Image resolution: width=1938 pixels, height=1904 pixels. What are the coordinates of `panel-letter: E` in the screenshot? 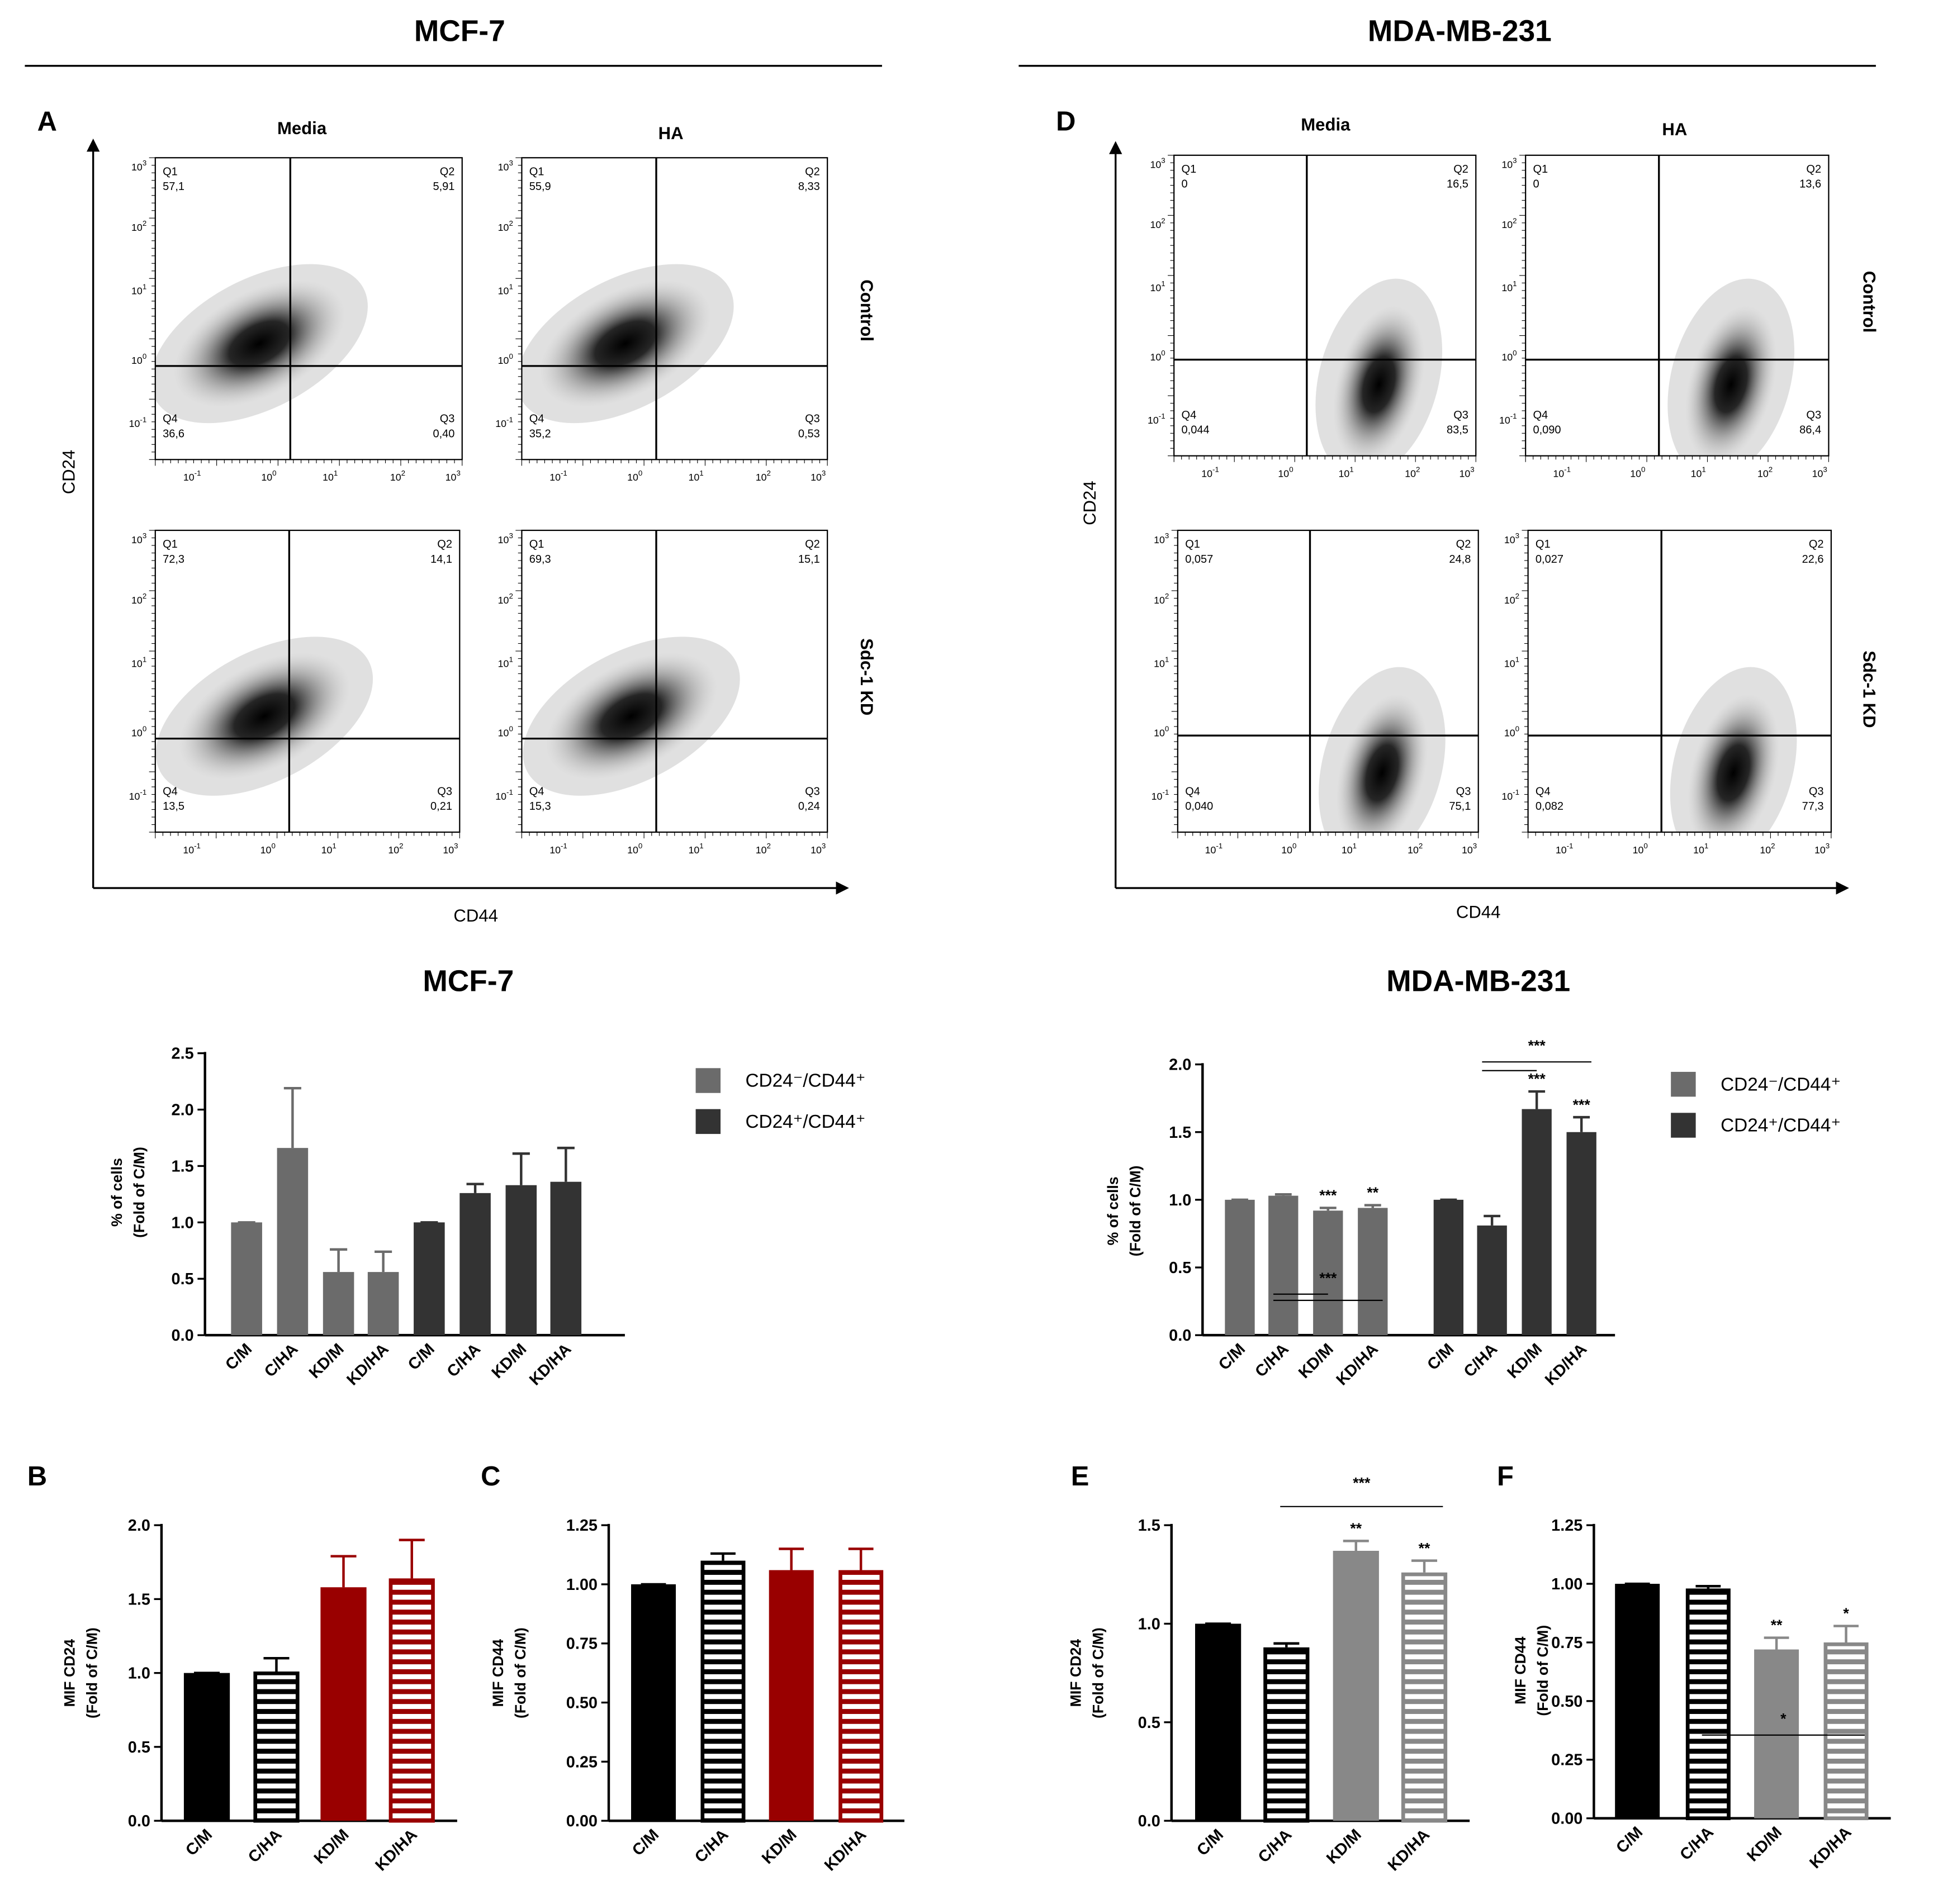 It's located at (1080, 1477).